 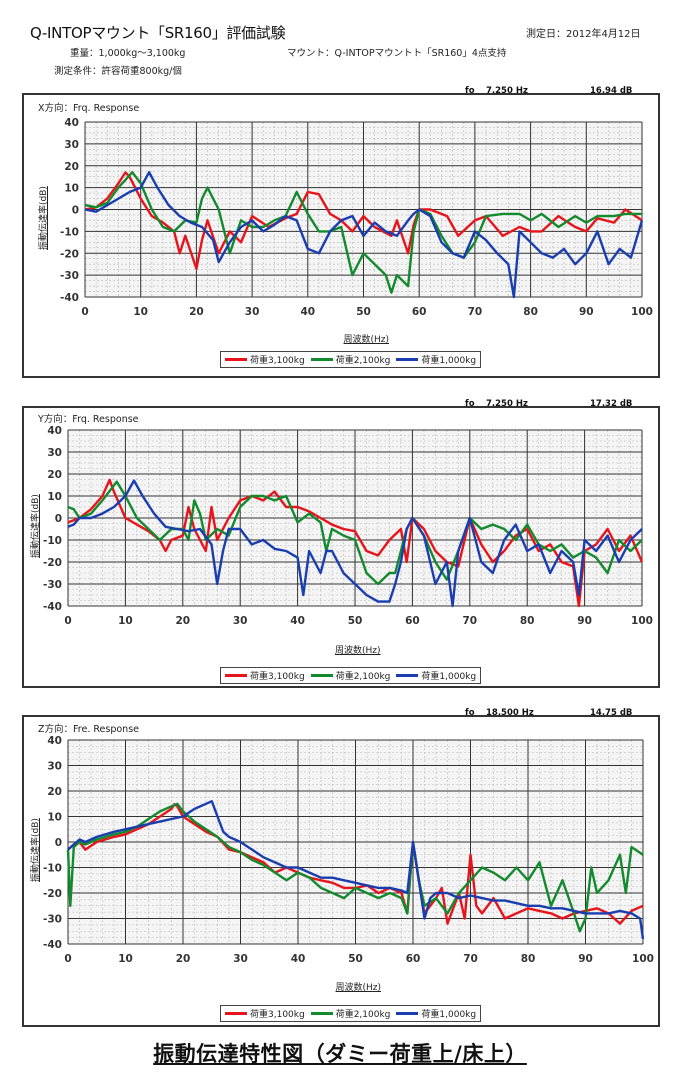 What do you see at coordinates (363, 220) in the screenshot?
I see `series-line-red` at bounding box center [363, 220].